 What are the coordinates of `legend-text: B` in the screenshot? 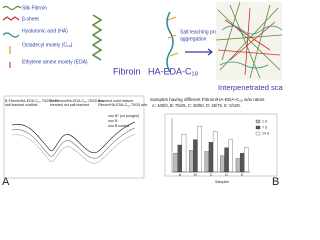 It's located at (116, 121).